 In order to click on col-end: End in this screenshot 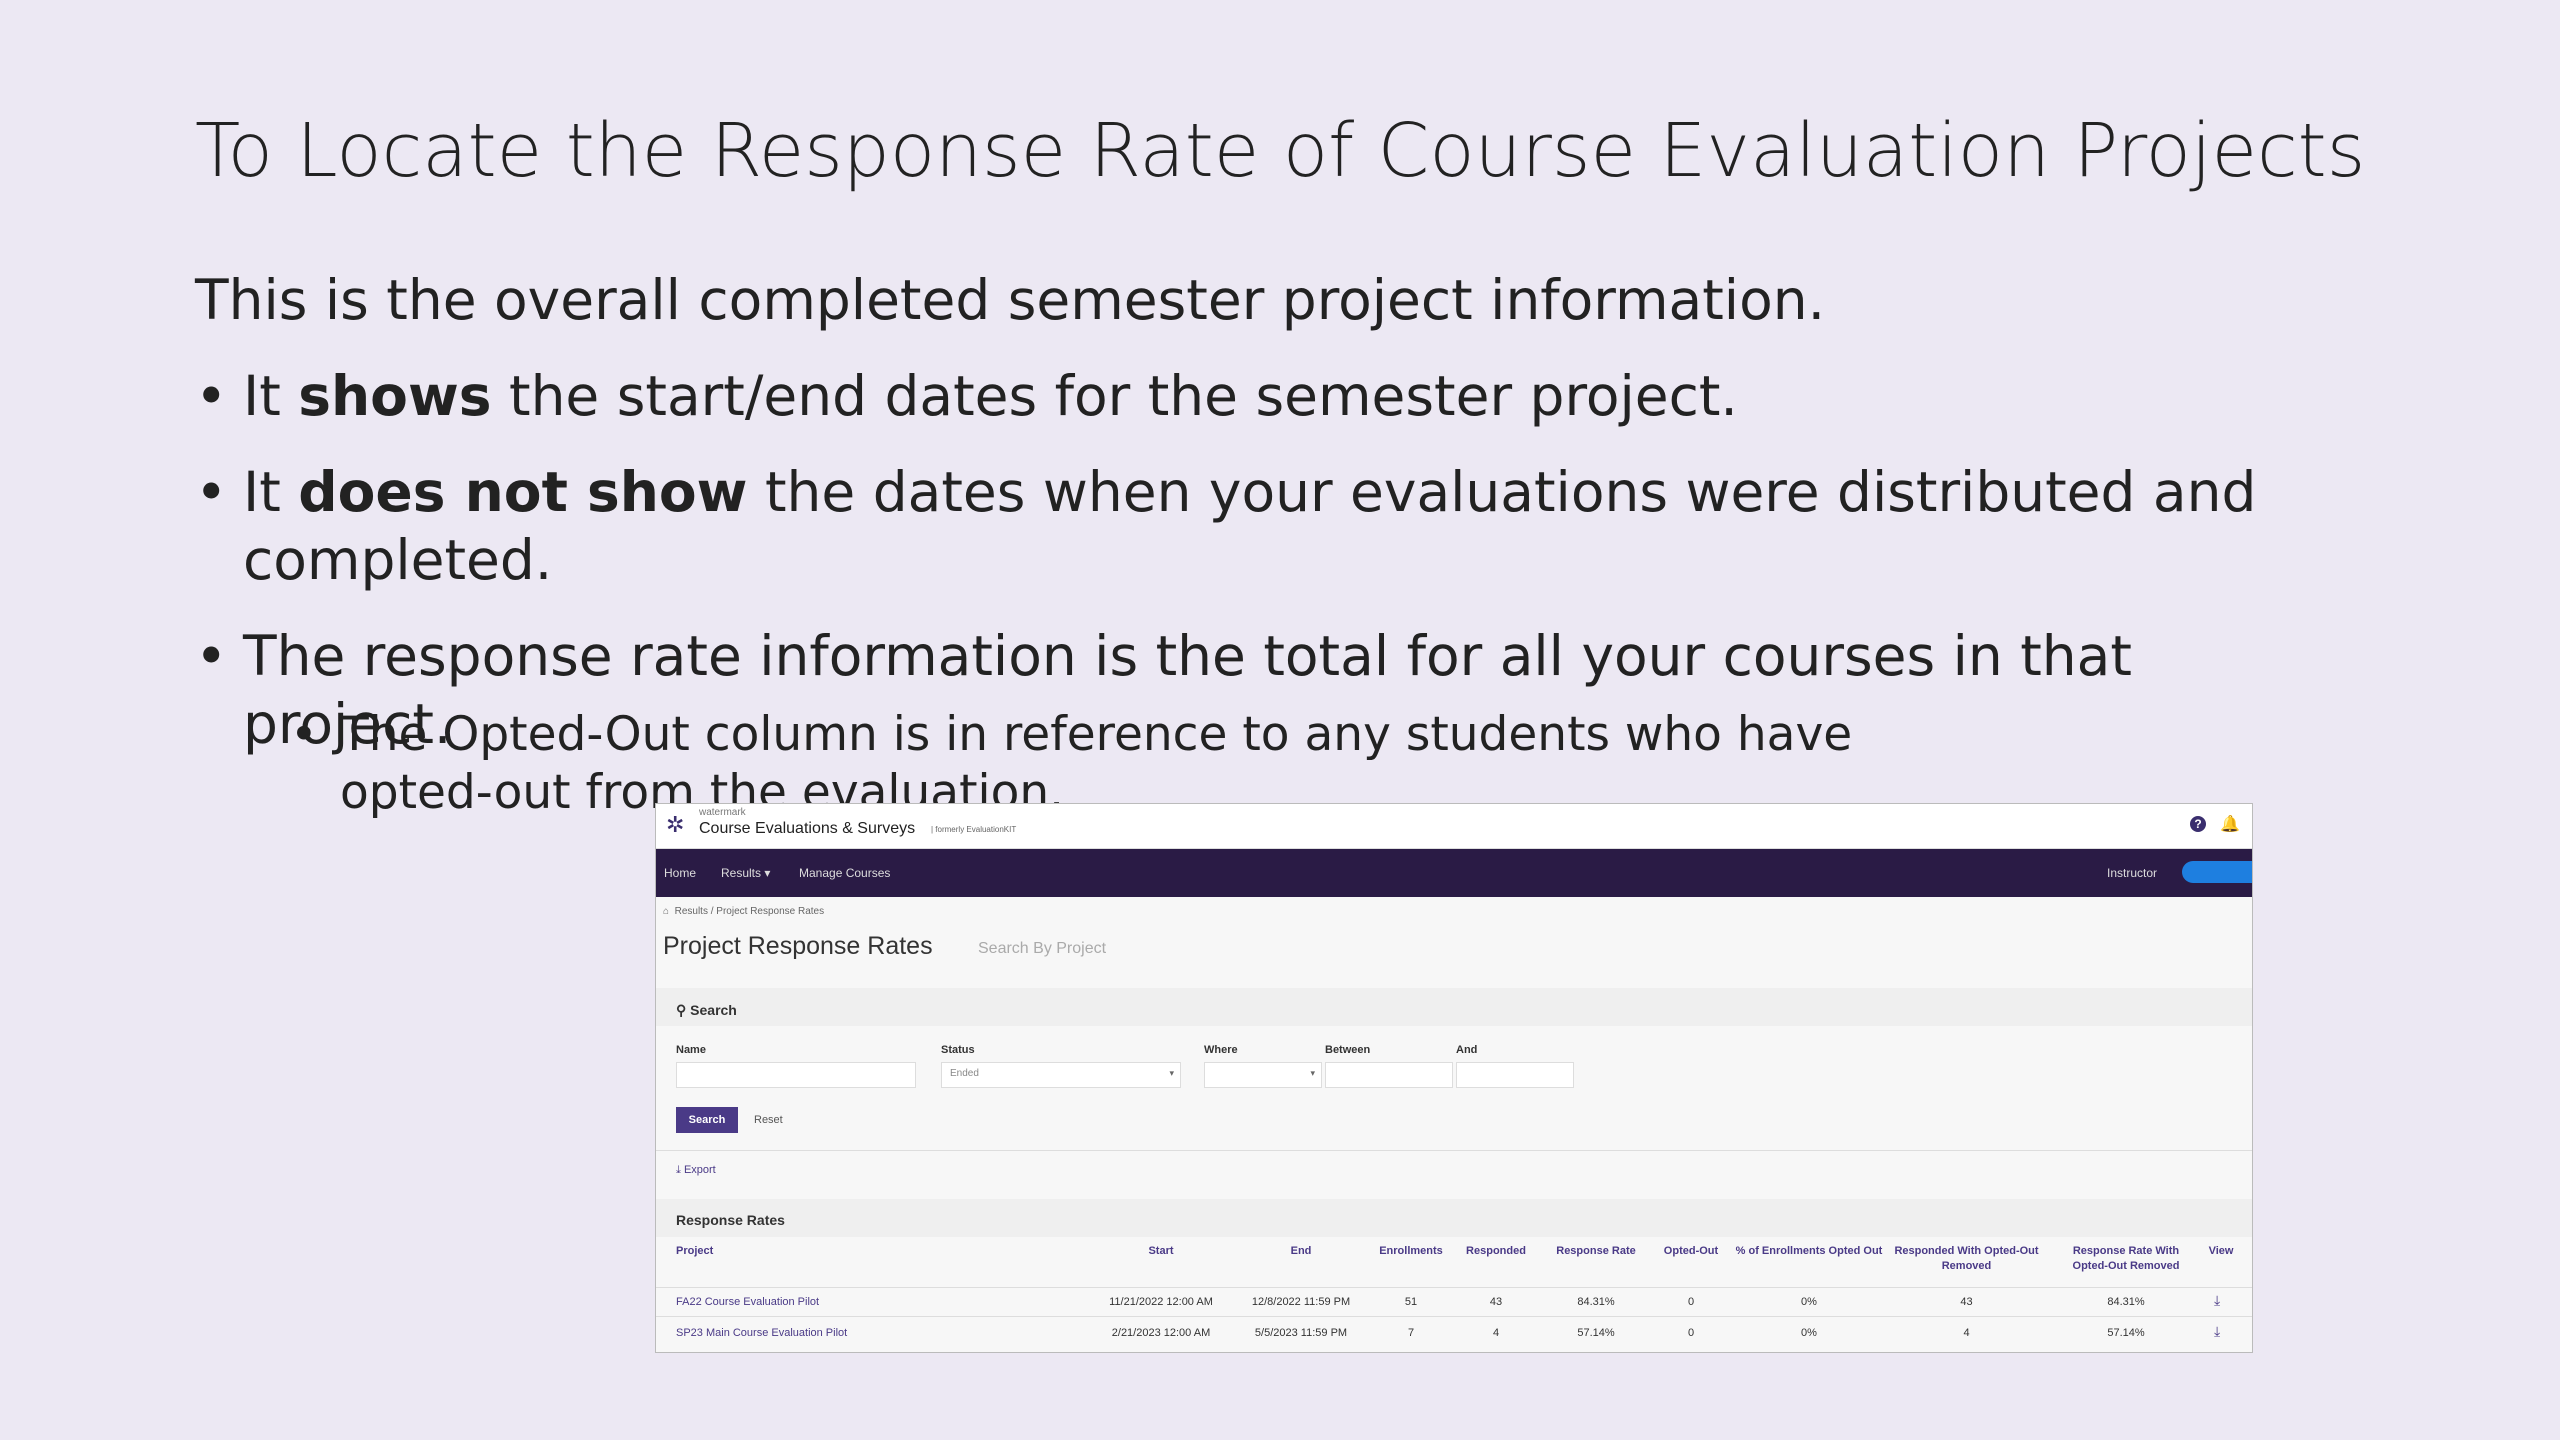, I will do `click(1301, 1251)`.